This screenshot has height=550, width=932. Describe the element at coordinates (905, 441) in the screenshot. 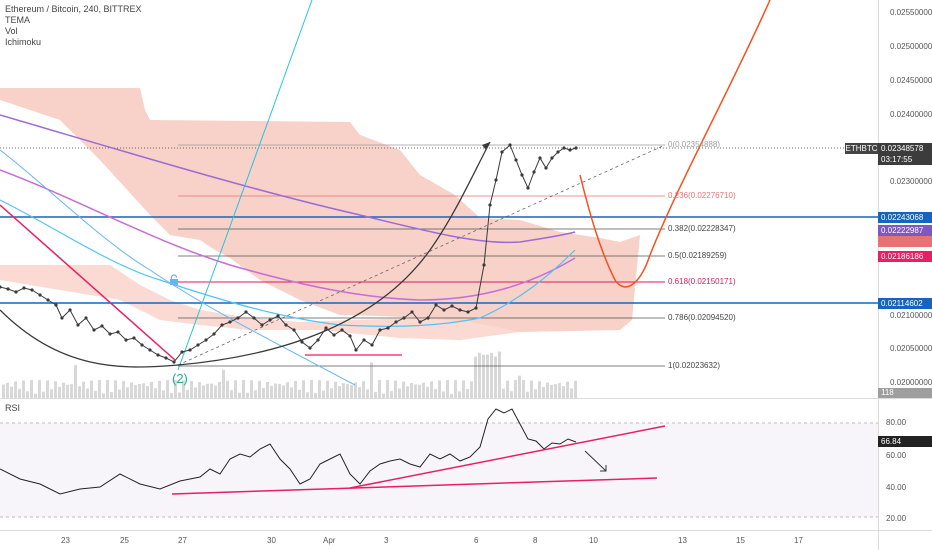

I see `rsi-value-box: 66.84` at that location.